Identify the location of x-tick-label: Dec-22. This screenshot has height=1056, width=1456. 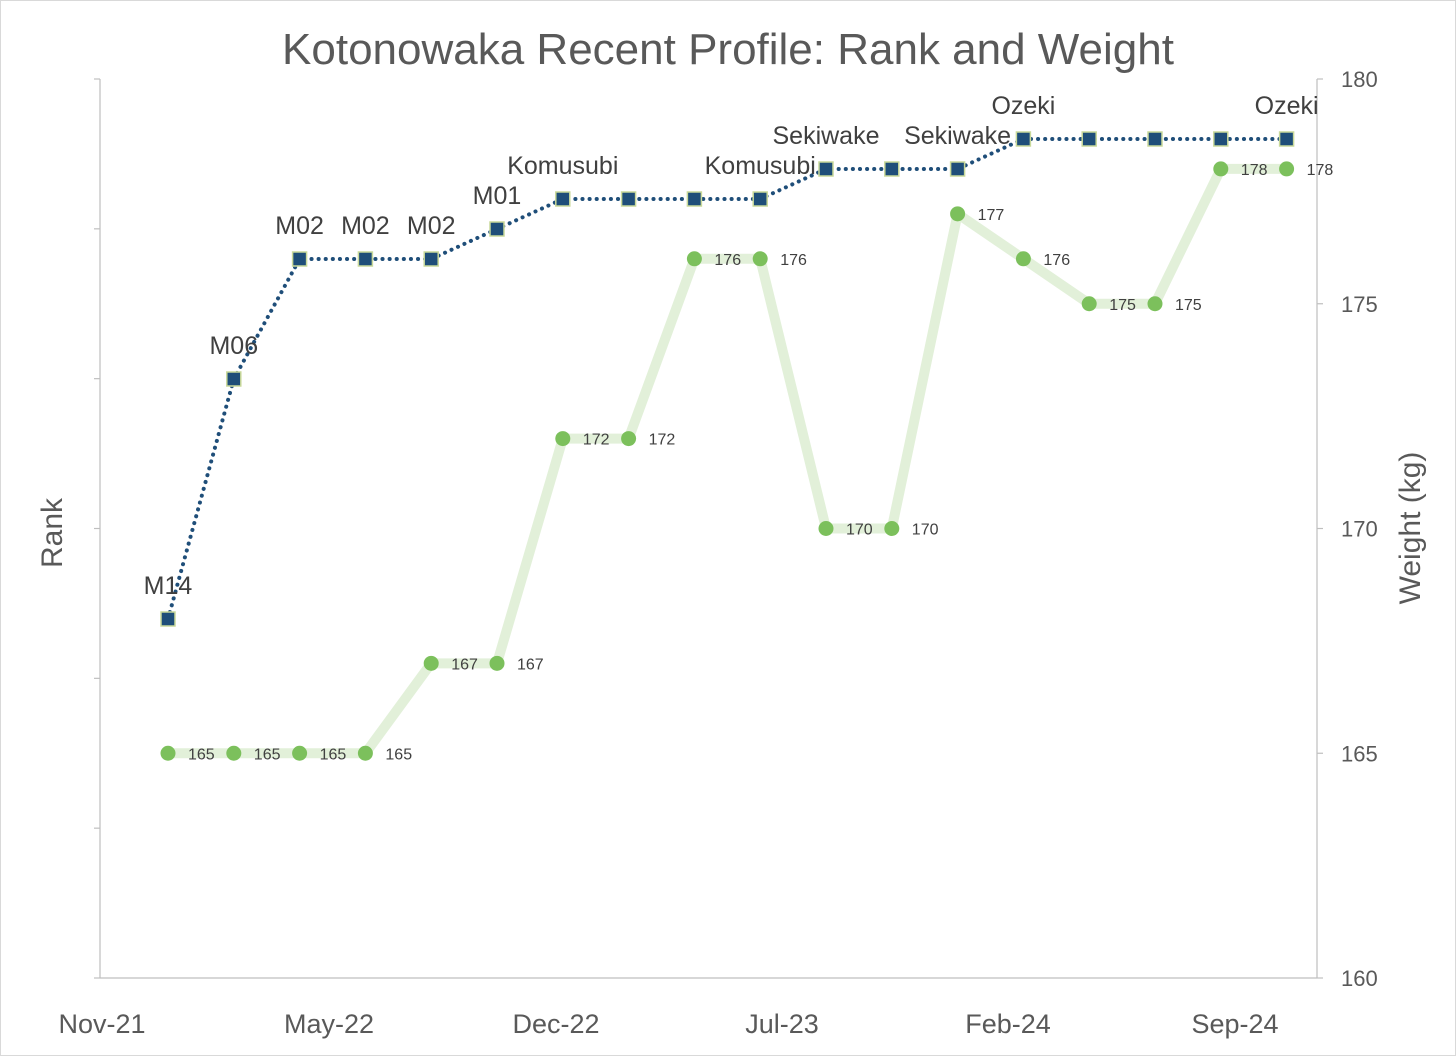
(555, 1024).